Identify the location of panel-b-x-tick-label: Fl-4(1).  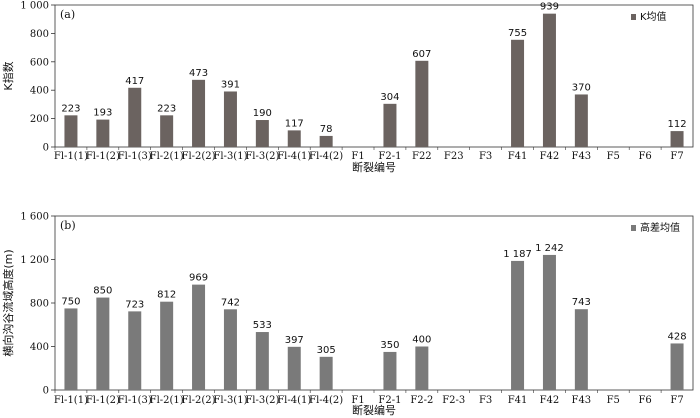
(294, 400).